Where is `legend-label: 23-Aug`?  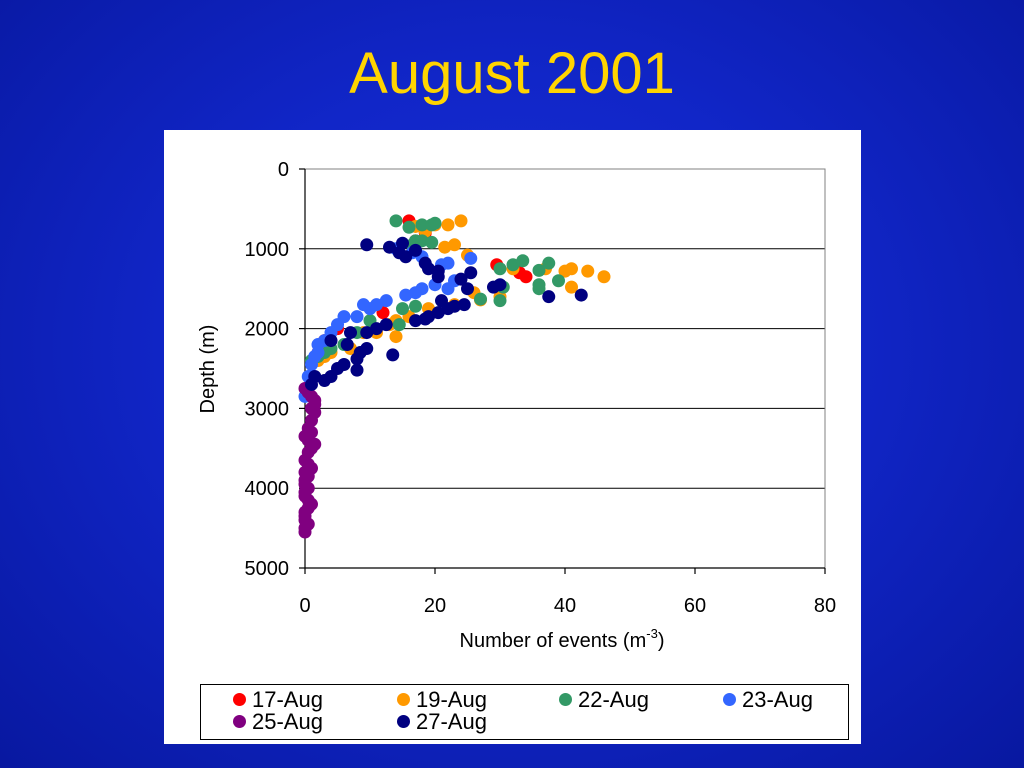 legend-label: 23-Aug is located at coordinates (777, 699).